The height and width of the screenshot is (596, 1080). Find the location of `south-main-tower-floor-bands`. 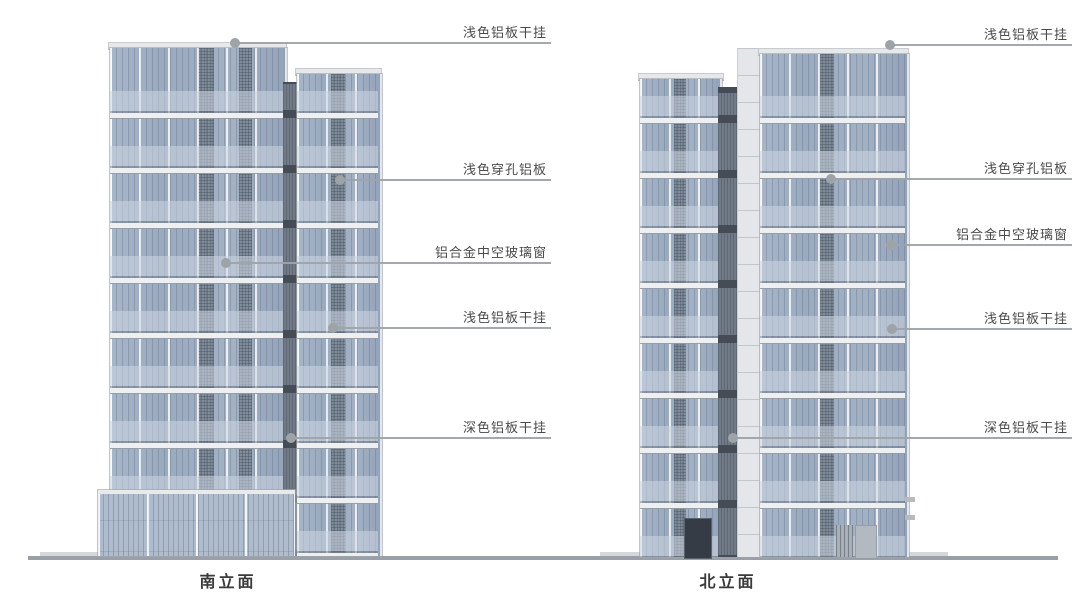

south-main-tower-floor-bands is located at coordinates (196, 323).